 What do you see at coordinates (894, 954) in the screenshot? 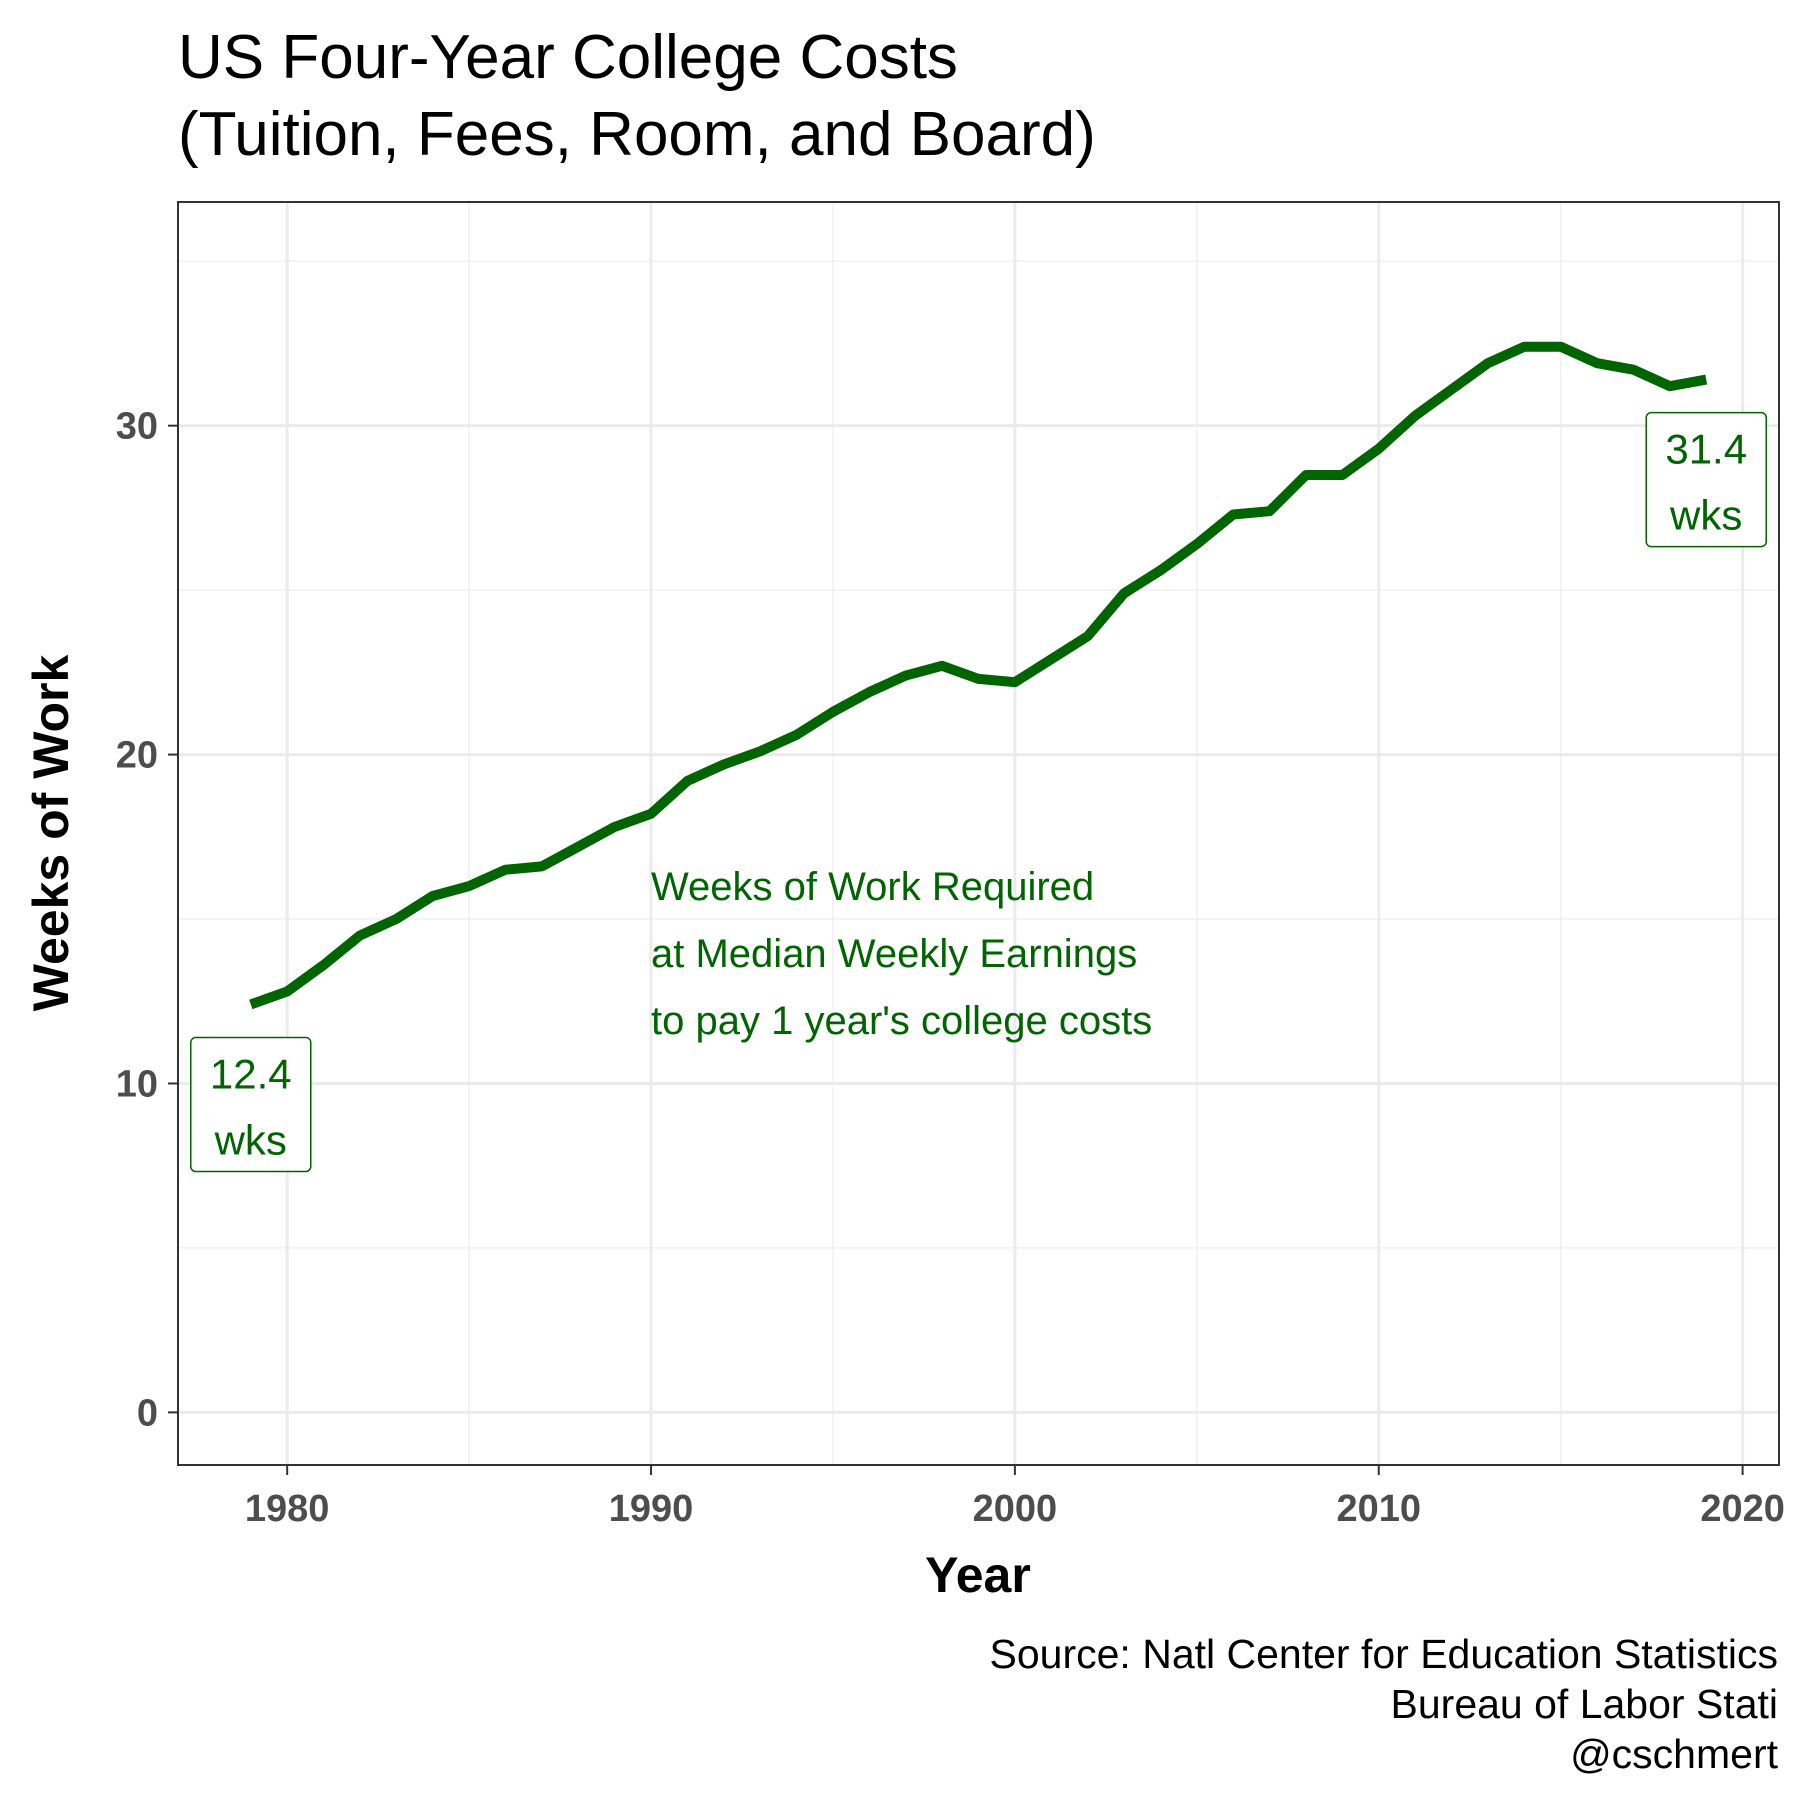
I see `annotation-line-2: at Median Weekly Earnings` at bounding box center [894, 954].